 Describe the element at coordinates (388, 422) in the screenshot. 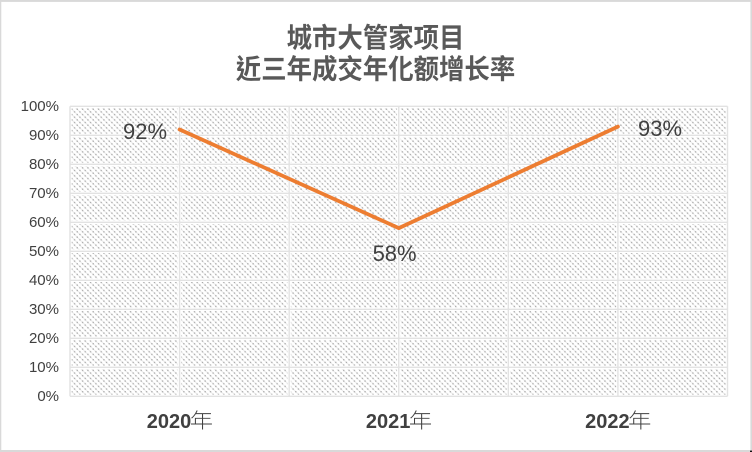

I see `svg-text: 2021` at that location.